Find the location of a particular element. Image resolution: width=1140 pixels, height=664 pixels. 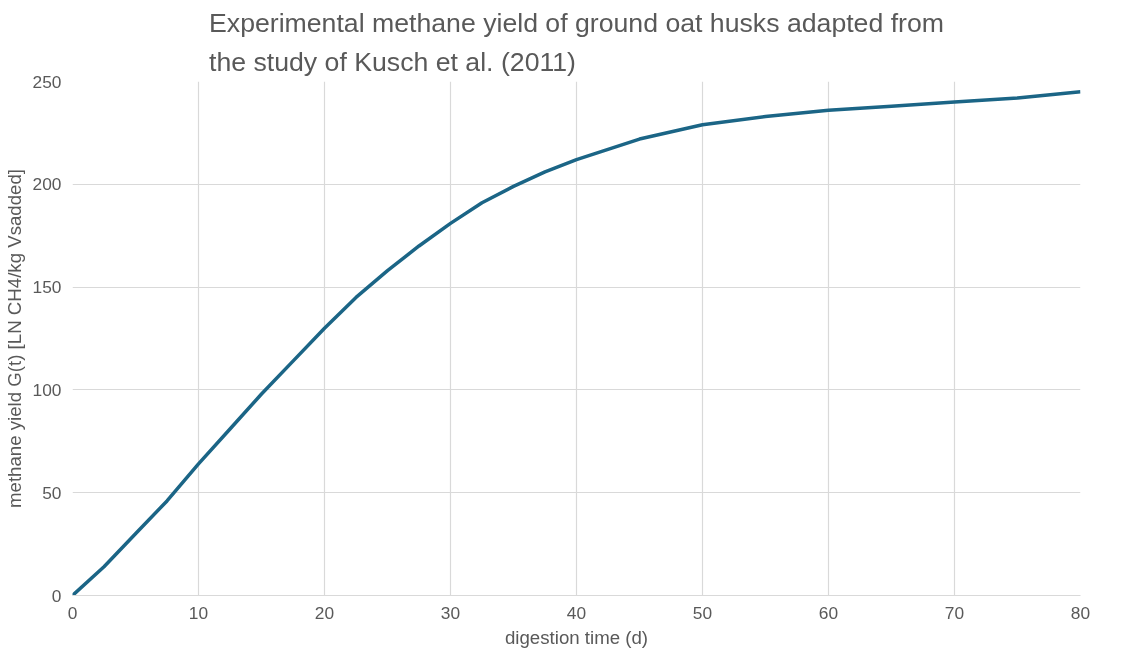

y-tick-label: 100 is located at coordinates (47, 389).